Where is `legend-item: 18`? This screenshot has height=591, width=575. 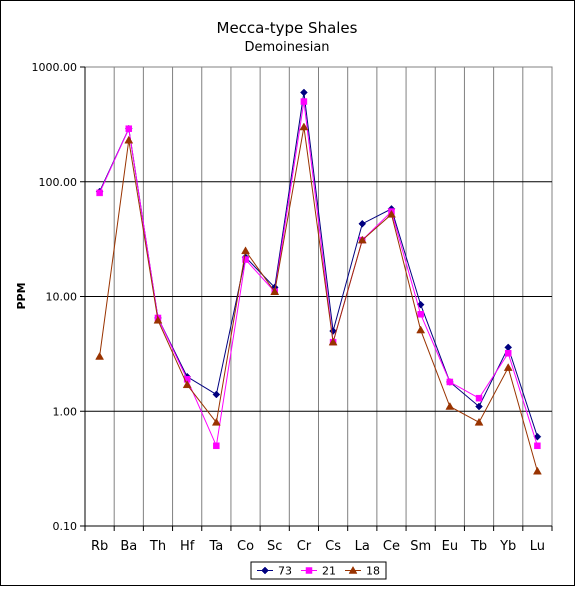 legend-item: 18 is located at coordinates (362, 571).